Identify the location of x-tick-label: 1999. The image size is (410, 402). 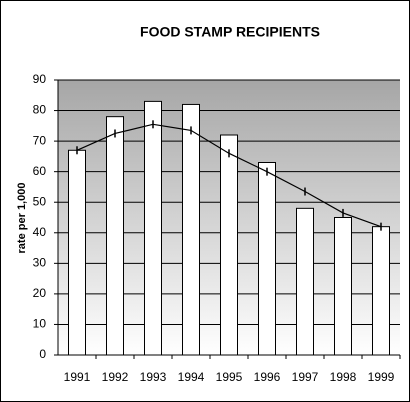
(381, 377).